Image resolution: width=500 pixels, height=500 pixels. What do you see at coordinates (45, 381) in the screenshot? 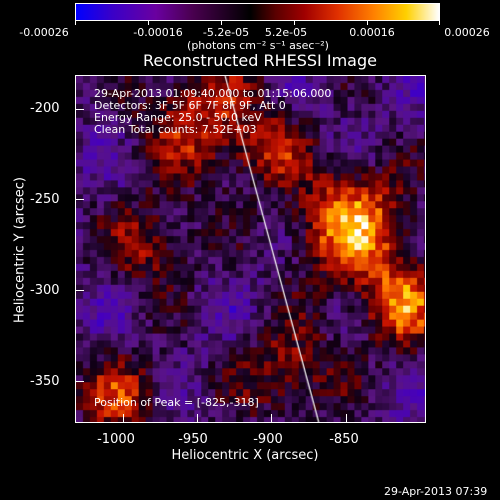
I see `y-tick-label: -350` at bounding box center [45, 381].